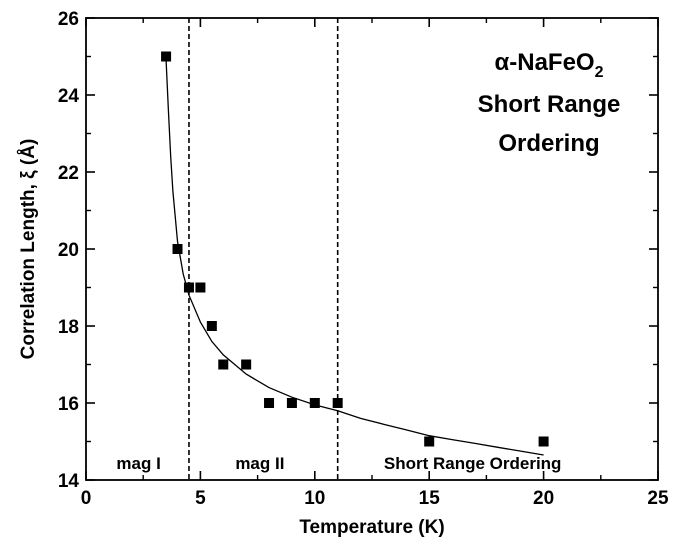 This screenshot has width=682, height=541. I want to click on annotation-line-2: Short Range, so click(549, 104).